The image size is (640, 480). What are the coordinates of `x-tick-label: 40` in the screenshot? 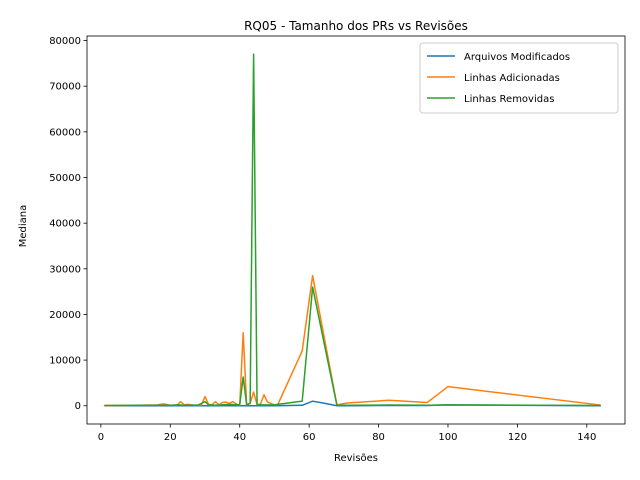 It's located at (239, 437).